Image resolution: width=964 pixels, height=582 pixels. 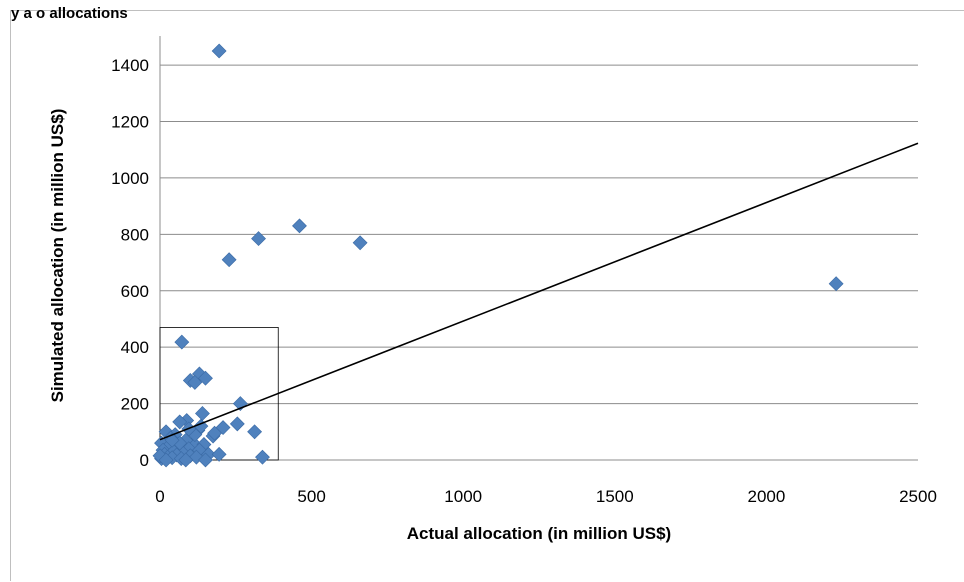 I want to click on y-tick-label: 200, so click(x=135, y=404).